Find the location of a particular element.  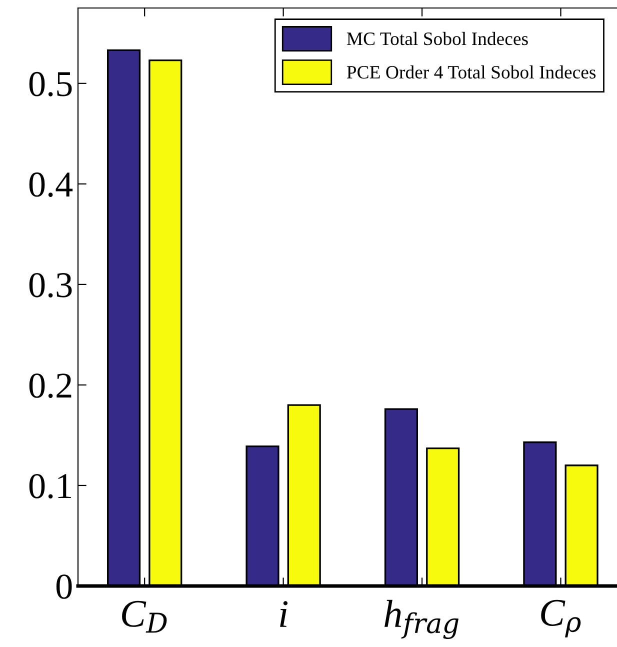

y-tick-label: 0.2 is located at coordinates (50, 385).